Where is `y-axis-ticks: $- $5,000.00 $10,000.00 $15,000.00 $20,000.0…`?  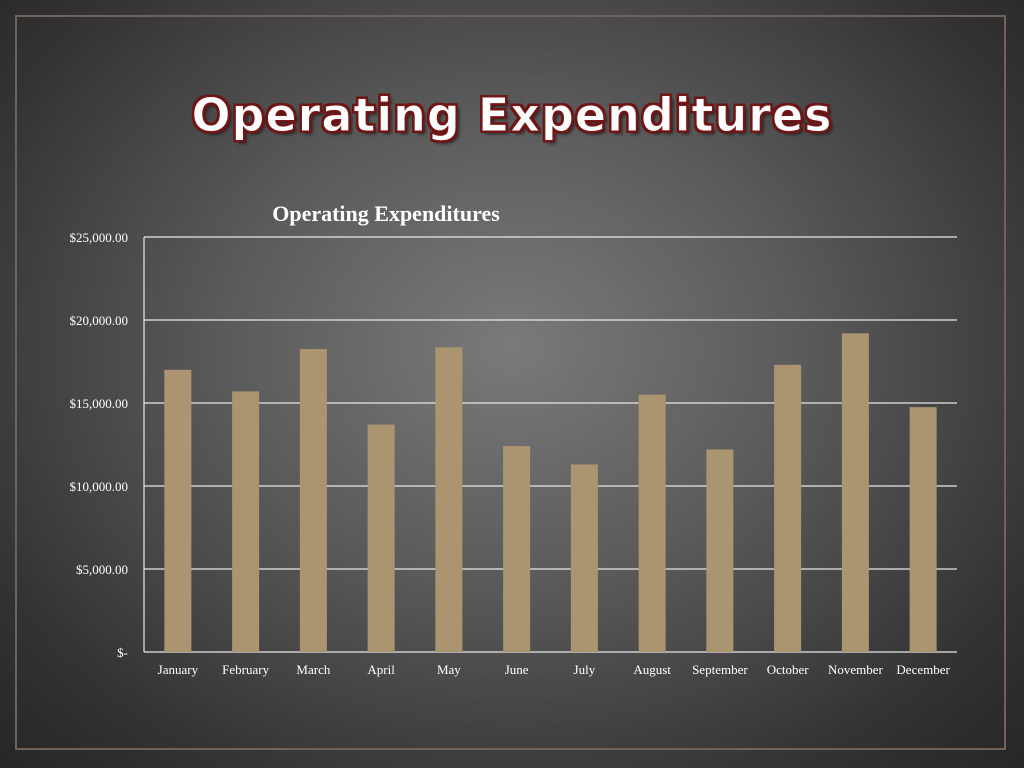
y-axis-ticks: $- $5,000.00 $10,000.00 $15,000.00 $20,000.0… is located at coordinates (99, 445).